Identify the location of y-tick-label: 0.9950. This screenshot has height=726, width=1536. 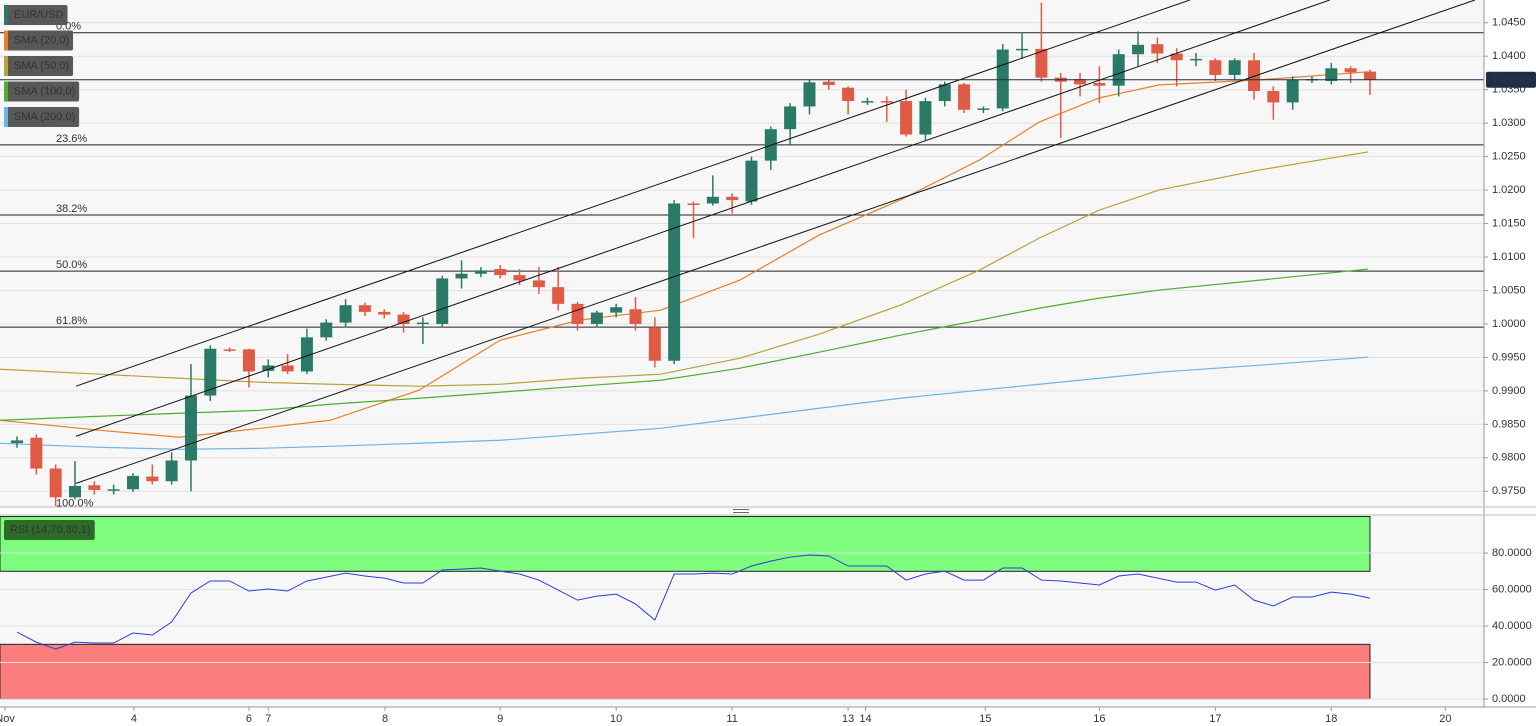
(1509, 357).